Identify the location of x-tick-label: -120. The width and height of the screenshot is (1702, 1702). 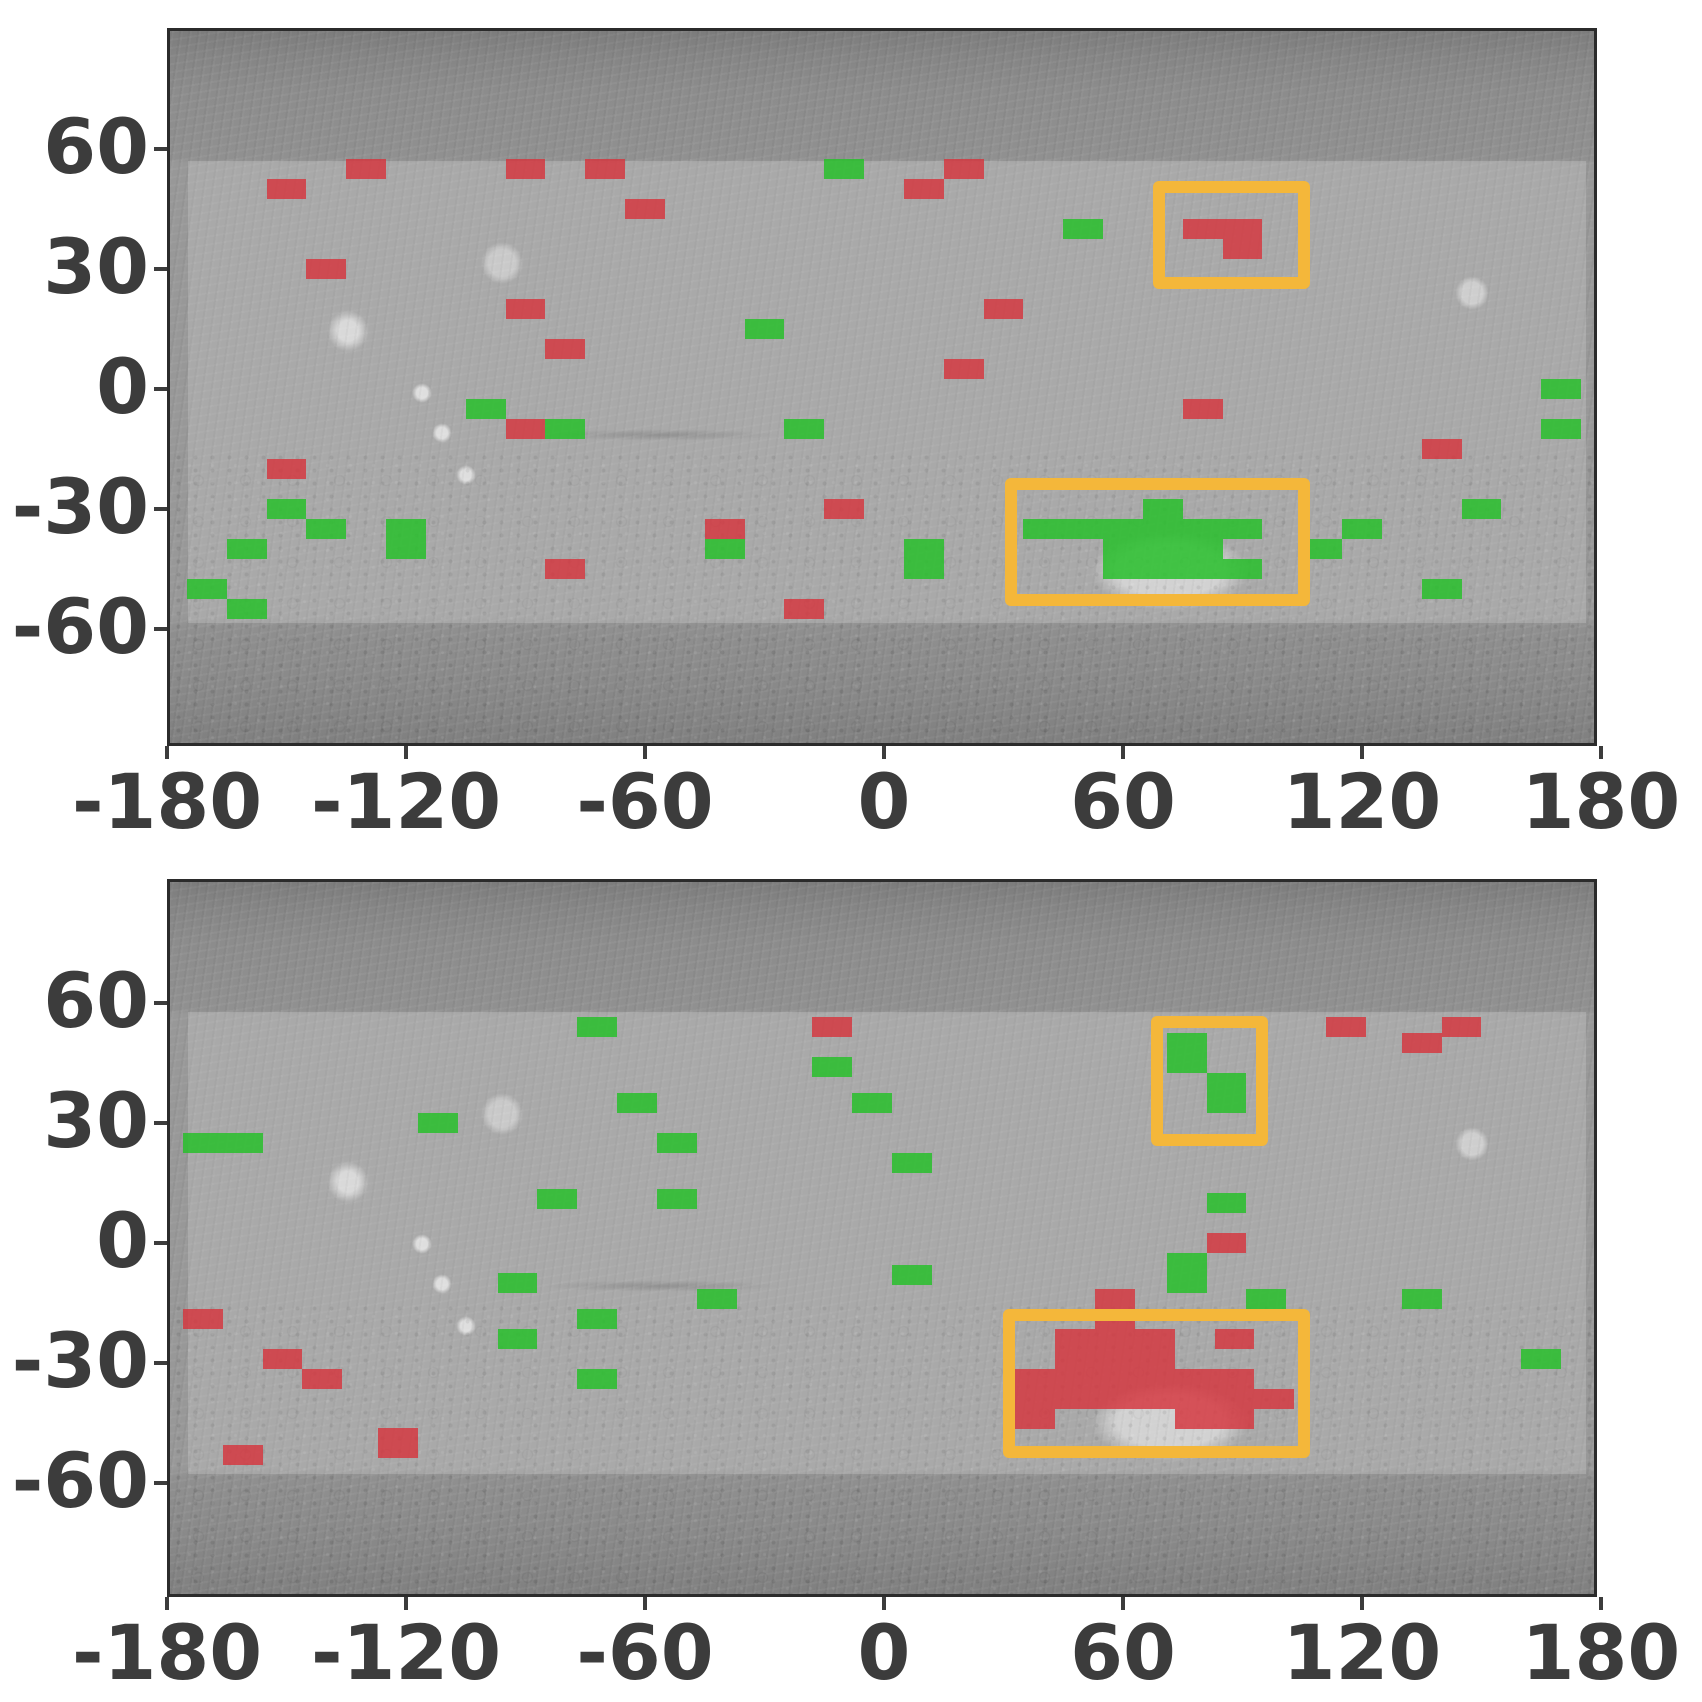
(406, 801).